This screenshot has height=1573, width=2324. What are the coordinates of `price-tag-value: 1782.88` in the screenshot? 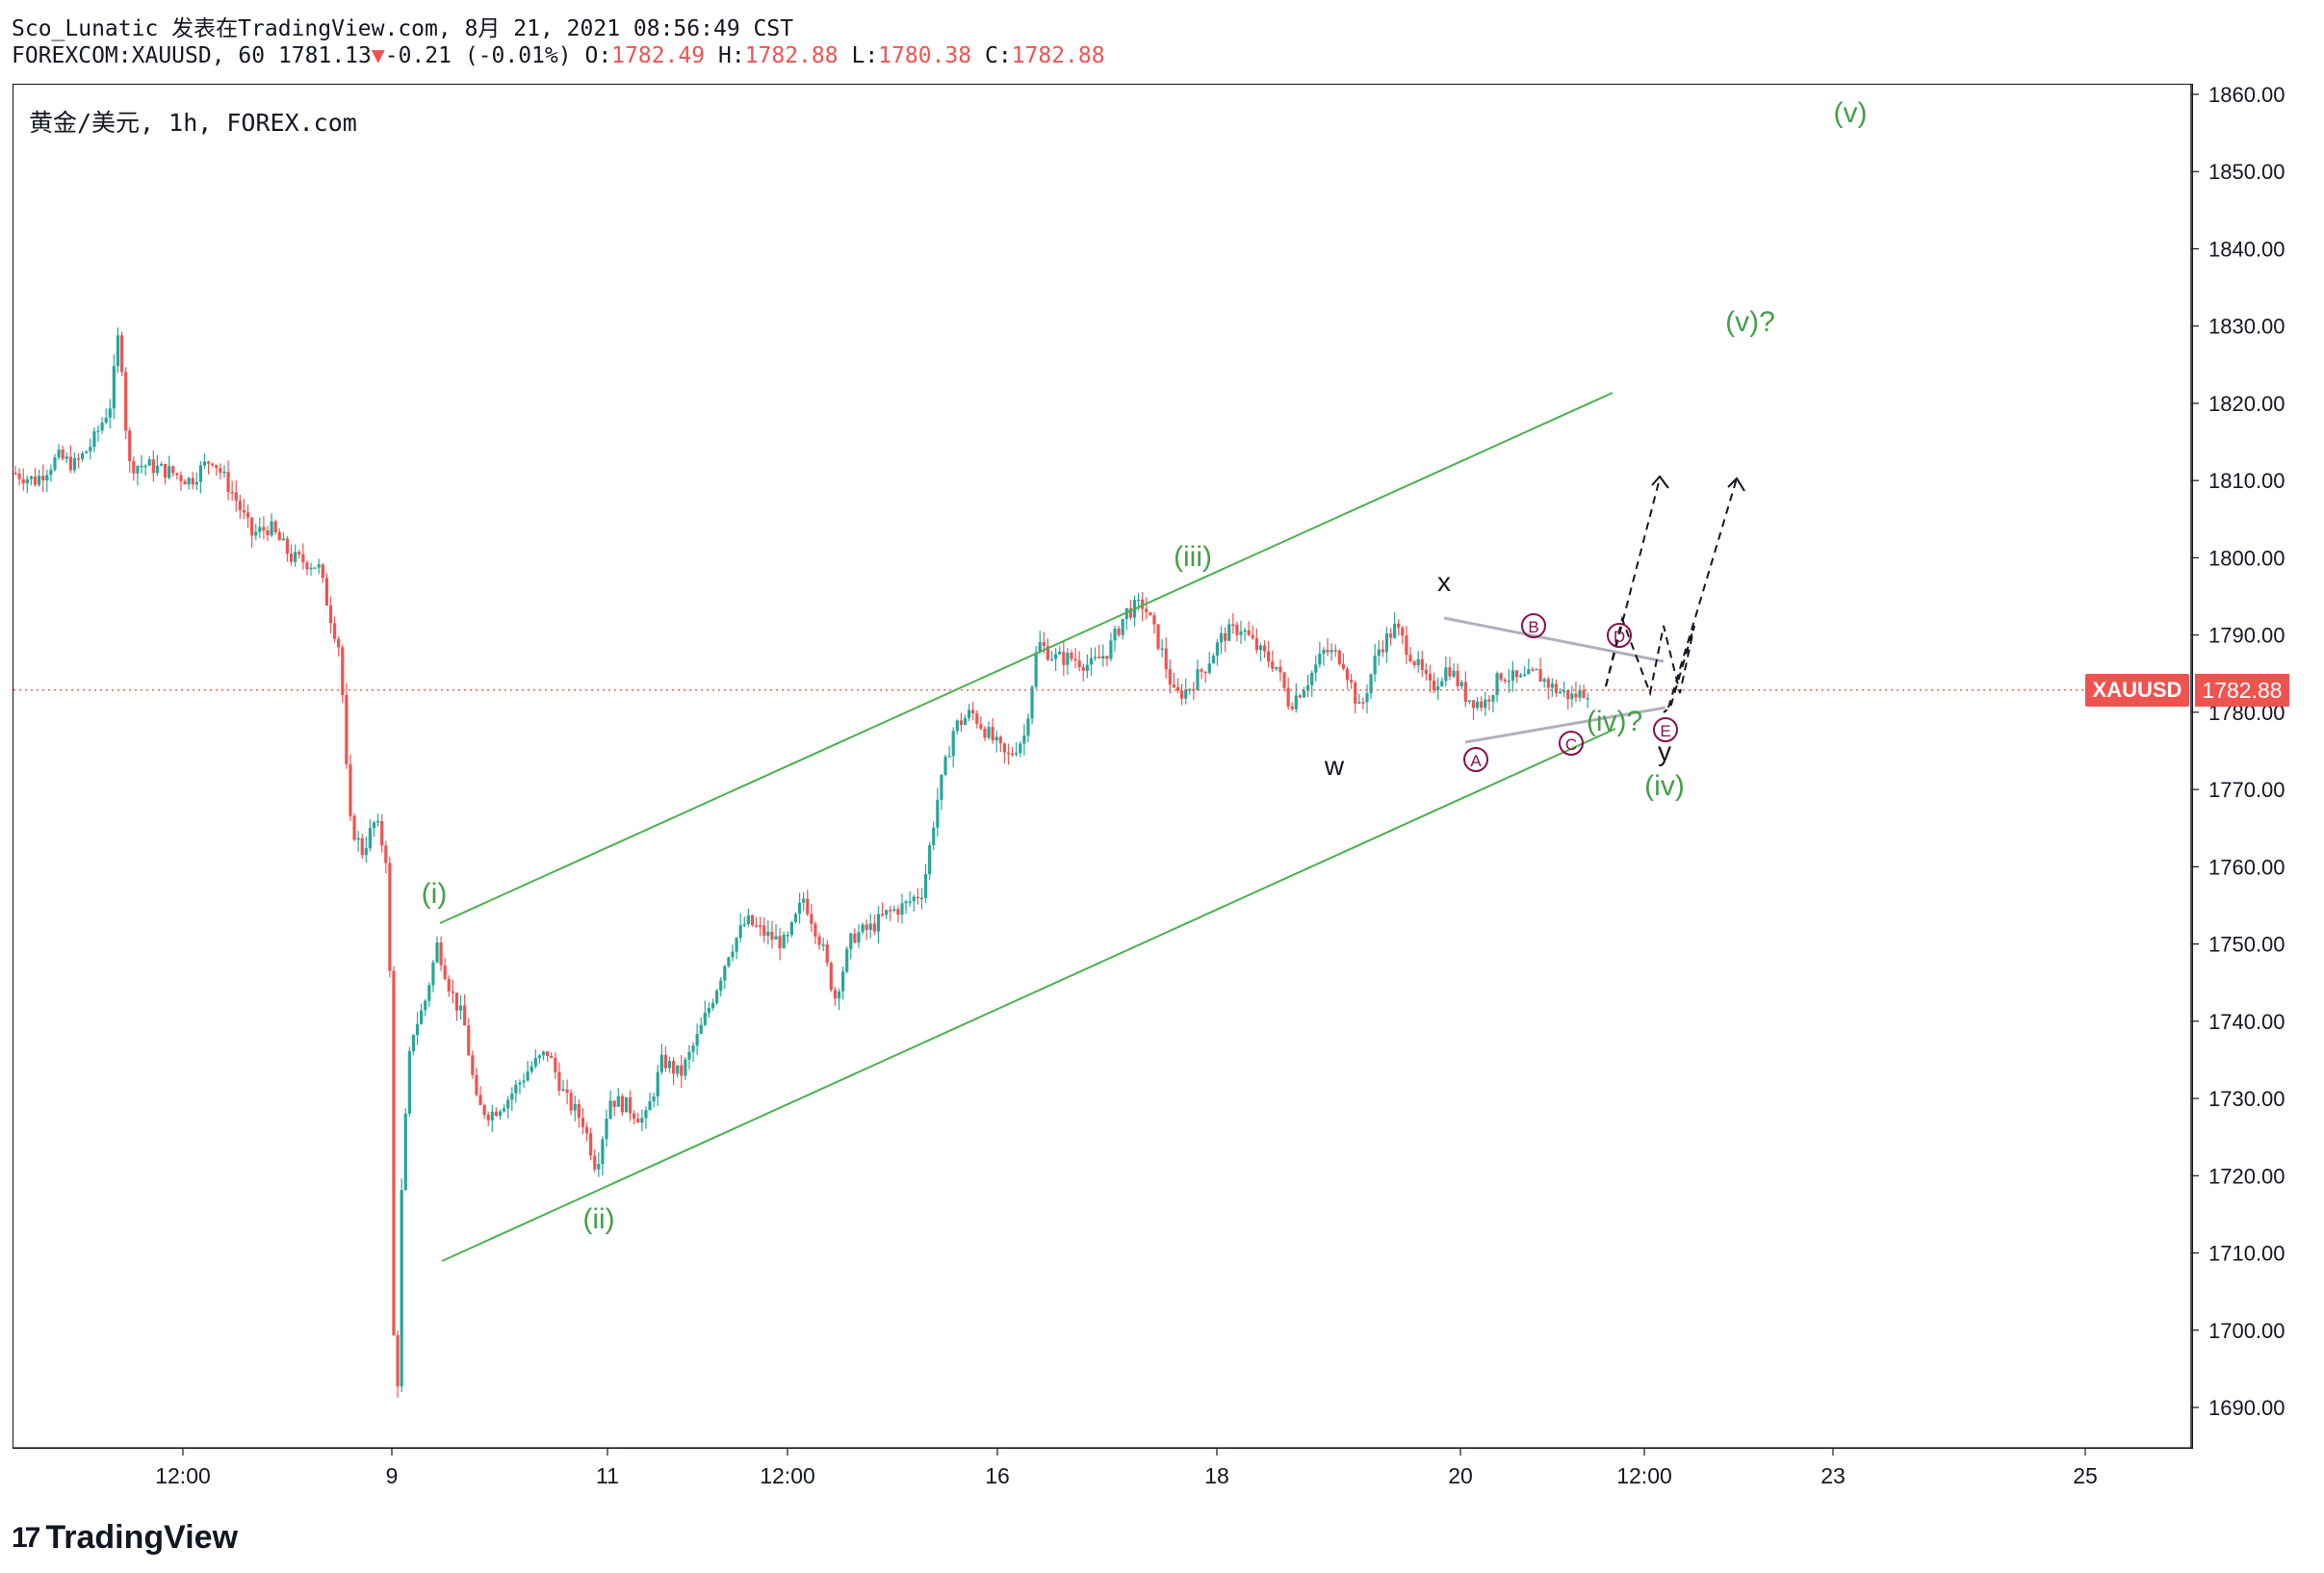 It's located at (2242, 691).